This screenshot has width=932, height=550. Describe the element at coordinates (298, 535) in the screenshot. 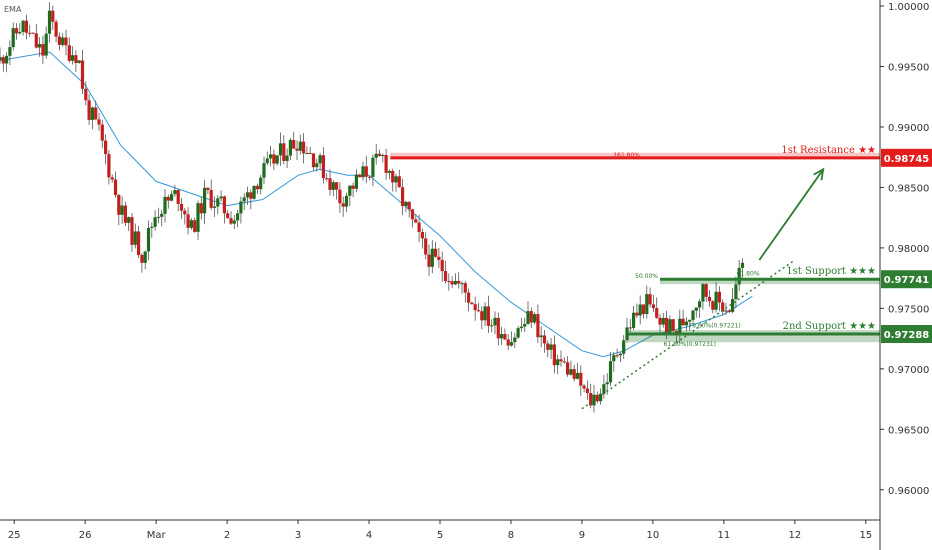

I see `x-tick-label: 3` at that location.